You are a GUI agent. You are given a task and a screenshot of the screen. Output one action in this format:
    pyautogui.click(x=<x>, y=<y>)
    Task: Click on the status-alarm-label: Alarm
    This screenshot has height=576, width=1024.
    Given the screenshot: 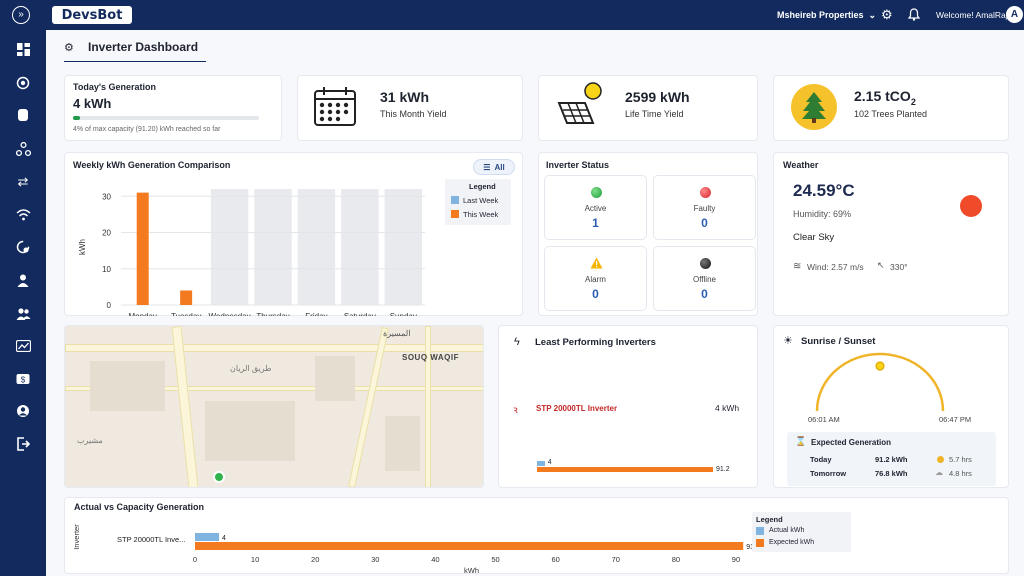 What is the action you would take?
    pyautogui.click(x=595, y=279)
    